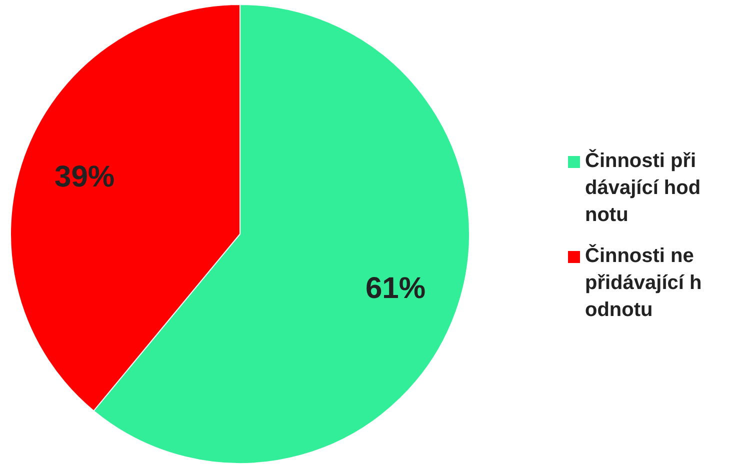 The height and width of the screenshot is (468, 735). What do you see at coordinates (395, 289) in the screenshot?
I see `data-label: 61%` at bounding box center [395, 289].